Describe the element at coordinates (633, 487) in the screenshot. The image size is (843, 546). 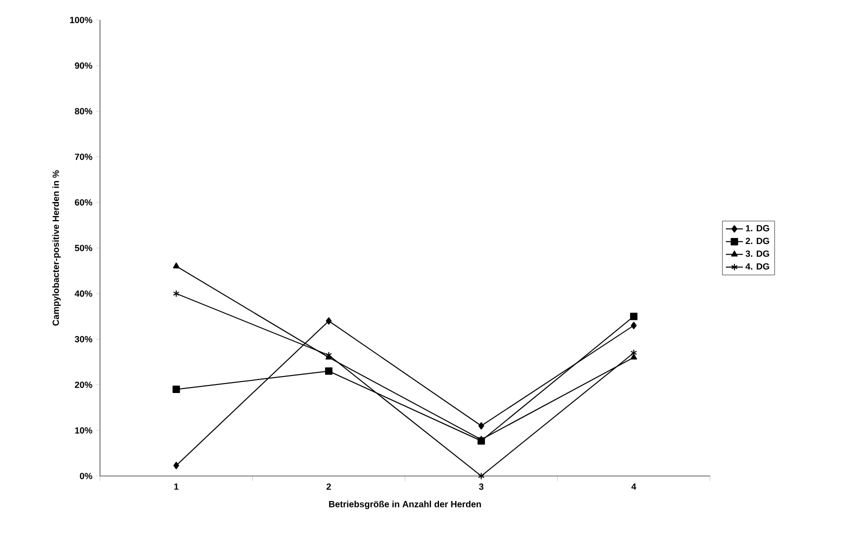
I see `x-tick-label: 4` at that location.